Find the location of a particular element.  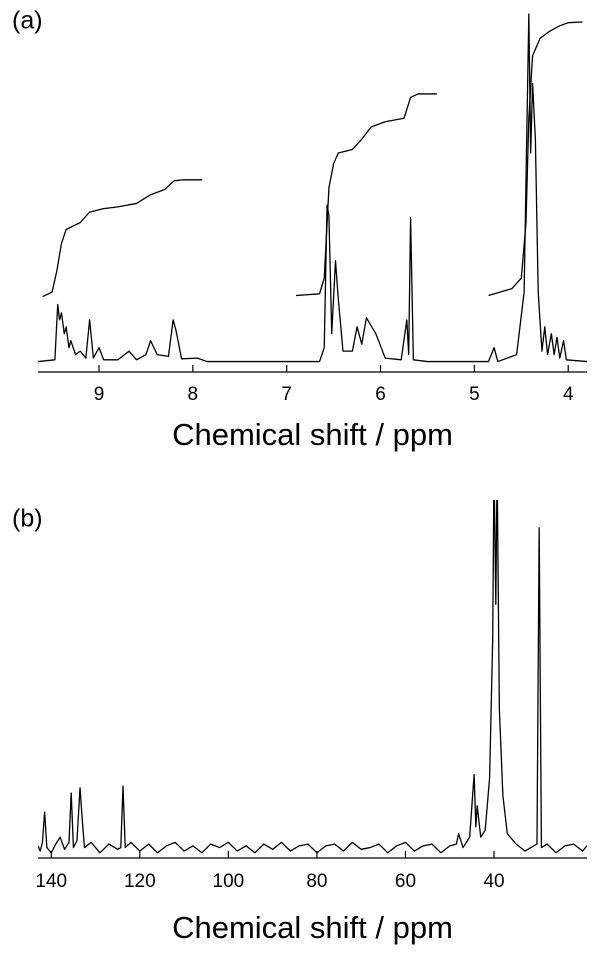

panel-label: (a) is located at coordinates (27, 21).